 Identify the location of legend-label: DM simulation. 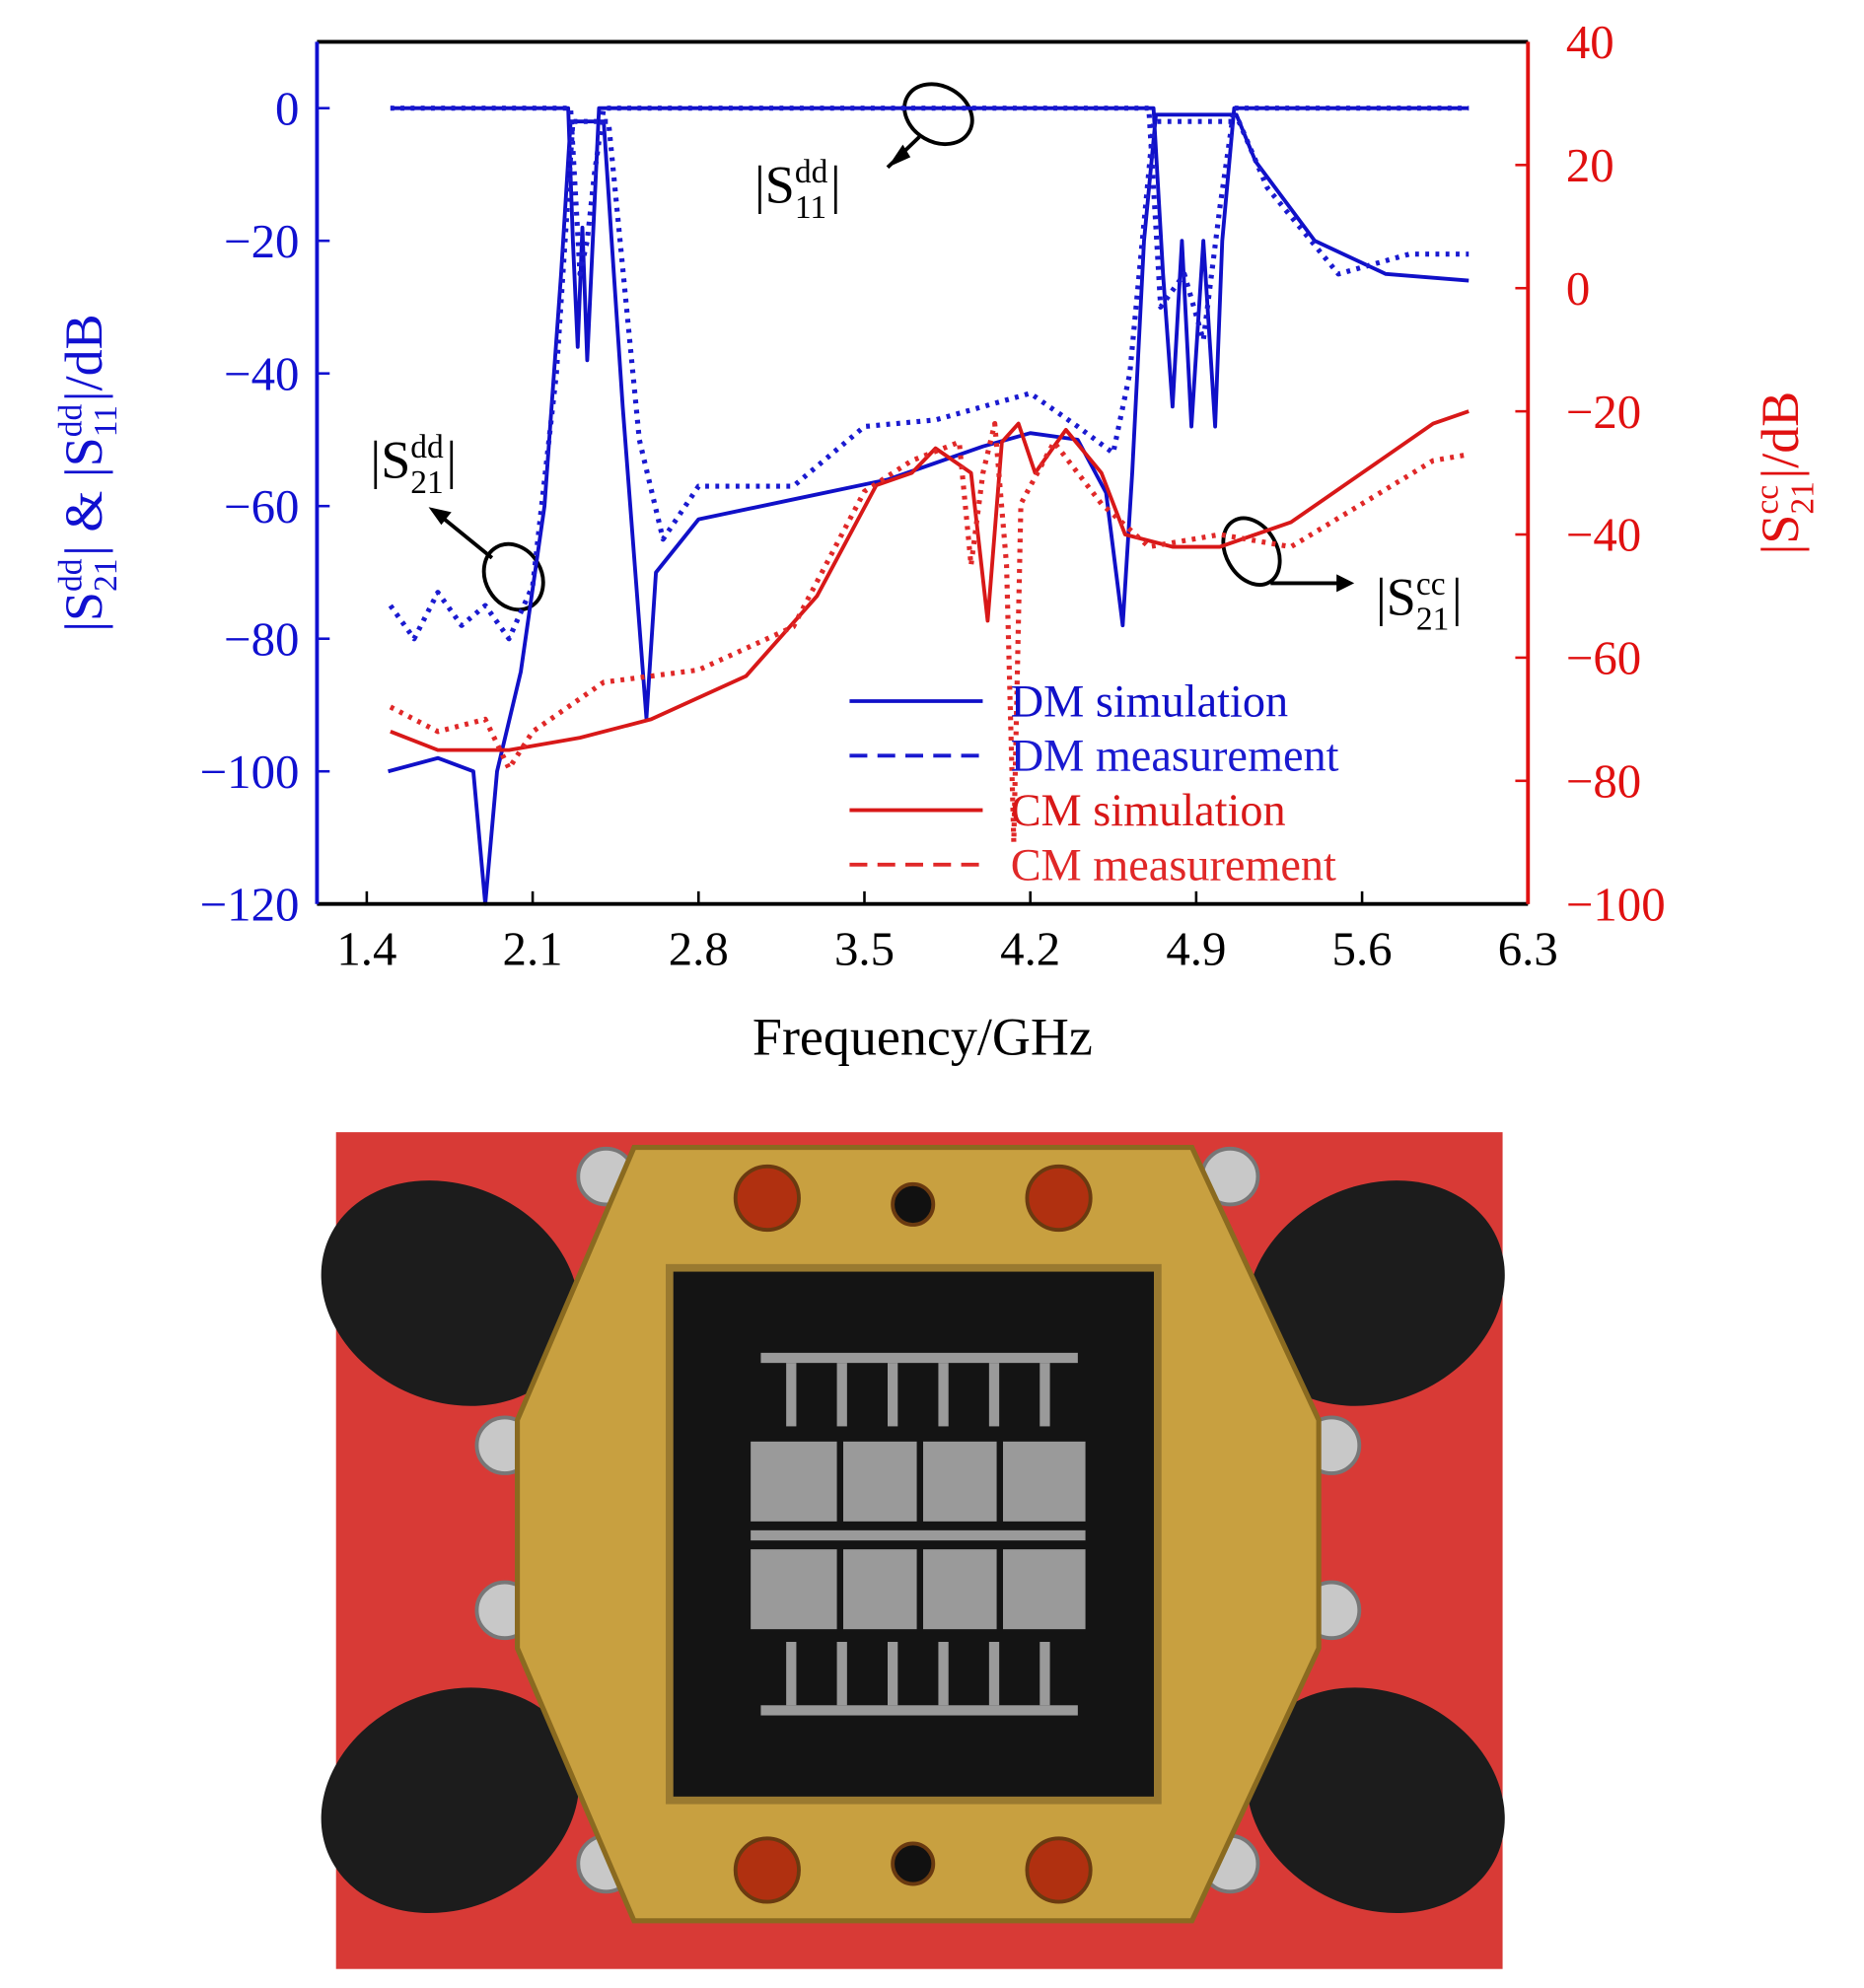
(1149, 701).